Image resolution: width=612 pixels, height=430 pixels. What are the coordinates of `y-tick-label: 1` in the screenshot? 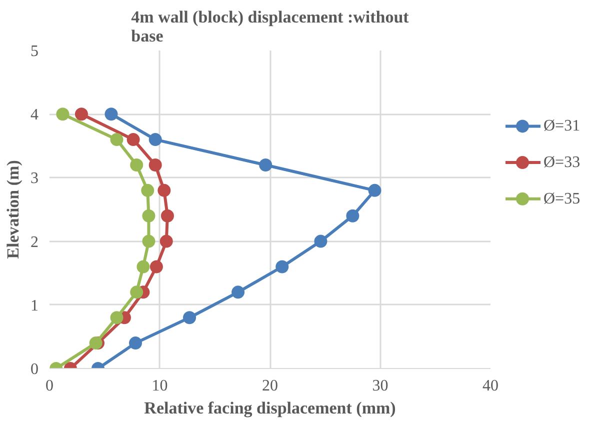 It's located at (34, 305).